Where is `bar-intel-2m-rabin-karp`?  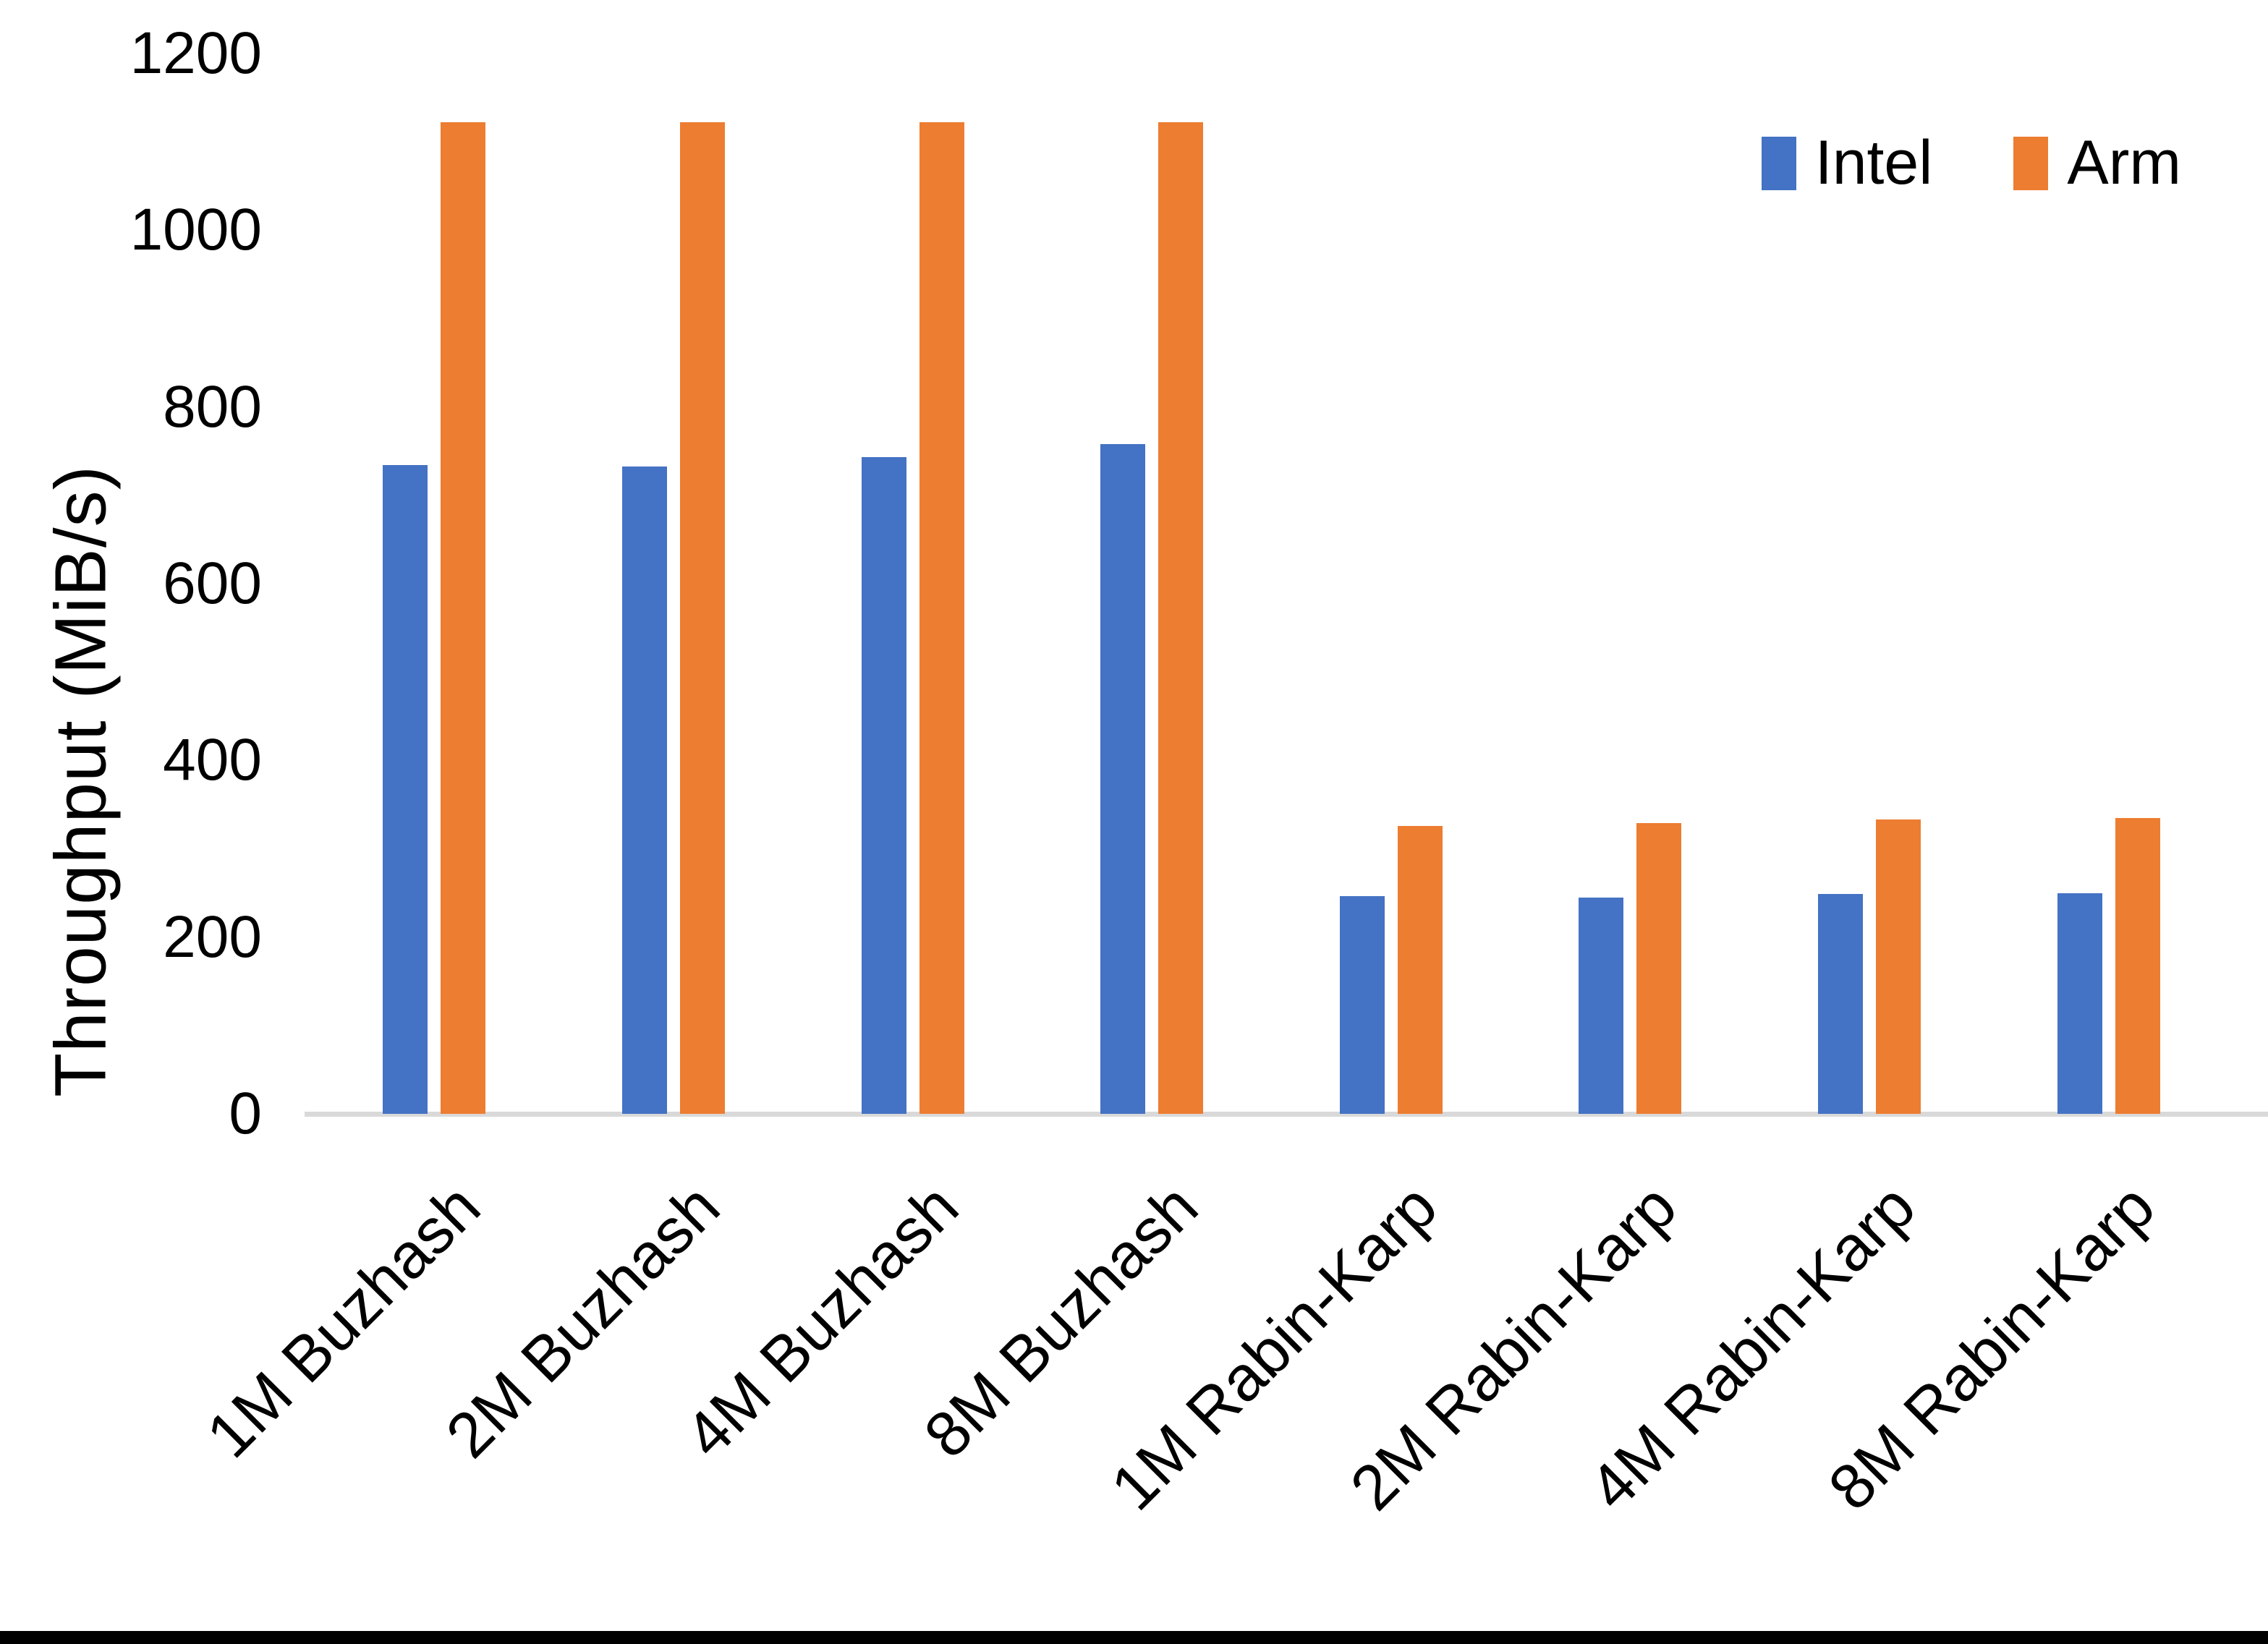
bar-intel-2m-rabin-karp is located at coordinates (1601, 1005).